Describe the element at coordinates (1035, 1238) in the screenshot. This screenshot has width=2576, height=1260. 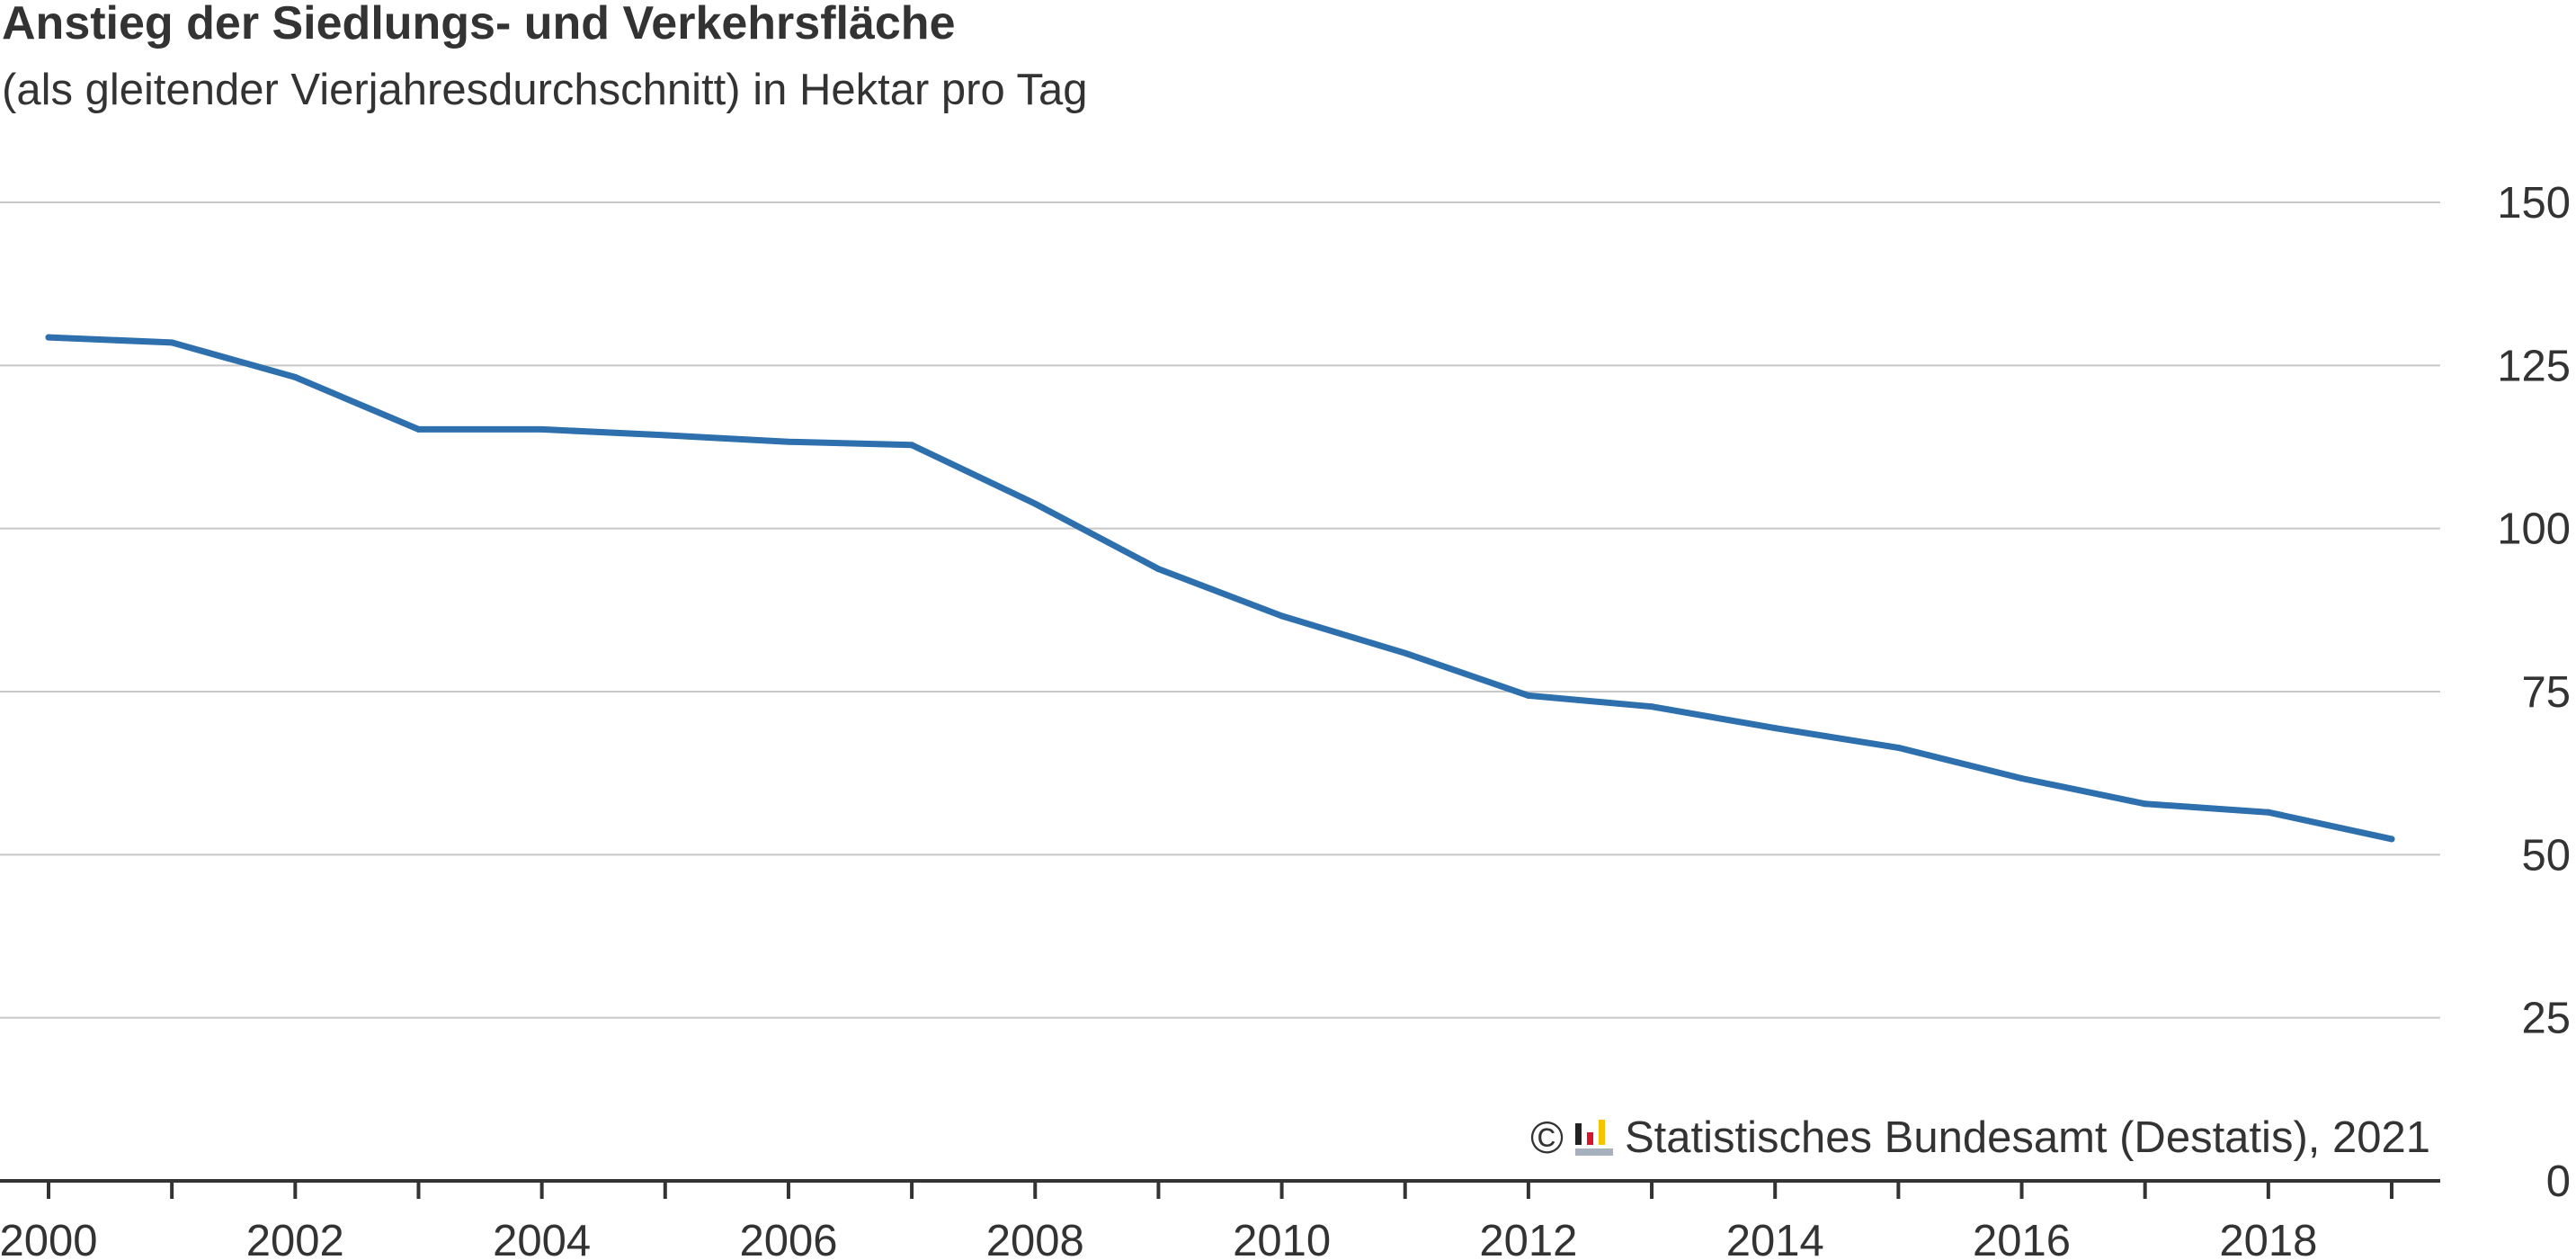
I see `x-tick-label: 2008` at that location.